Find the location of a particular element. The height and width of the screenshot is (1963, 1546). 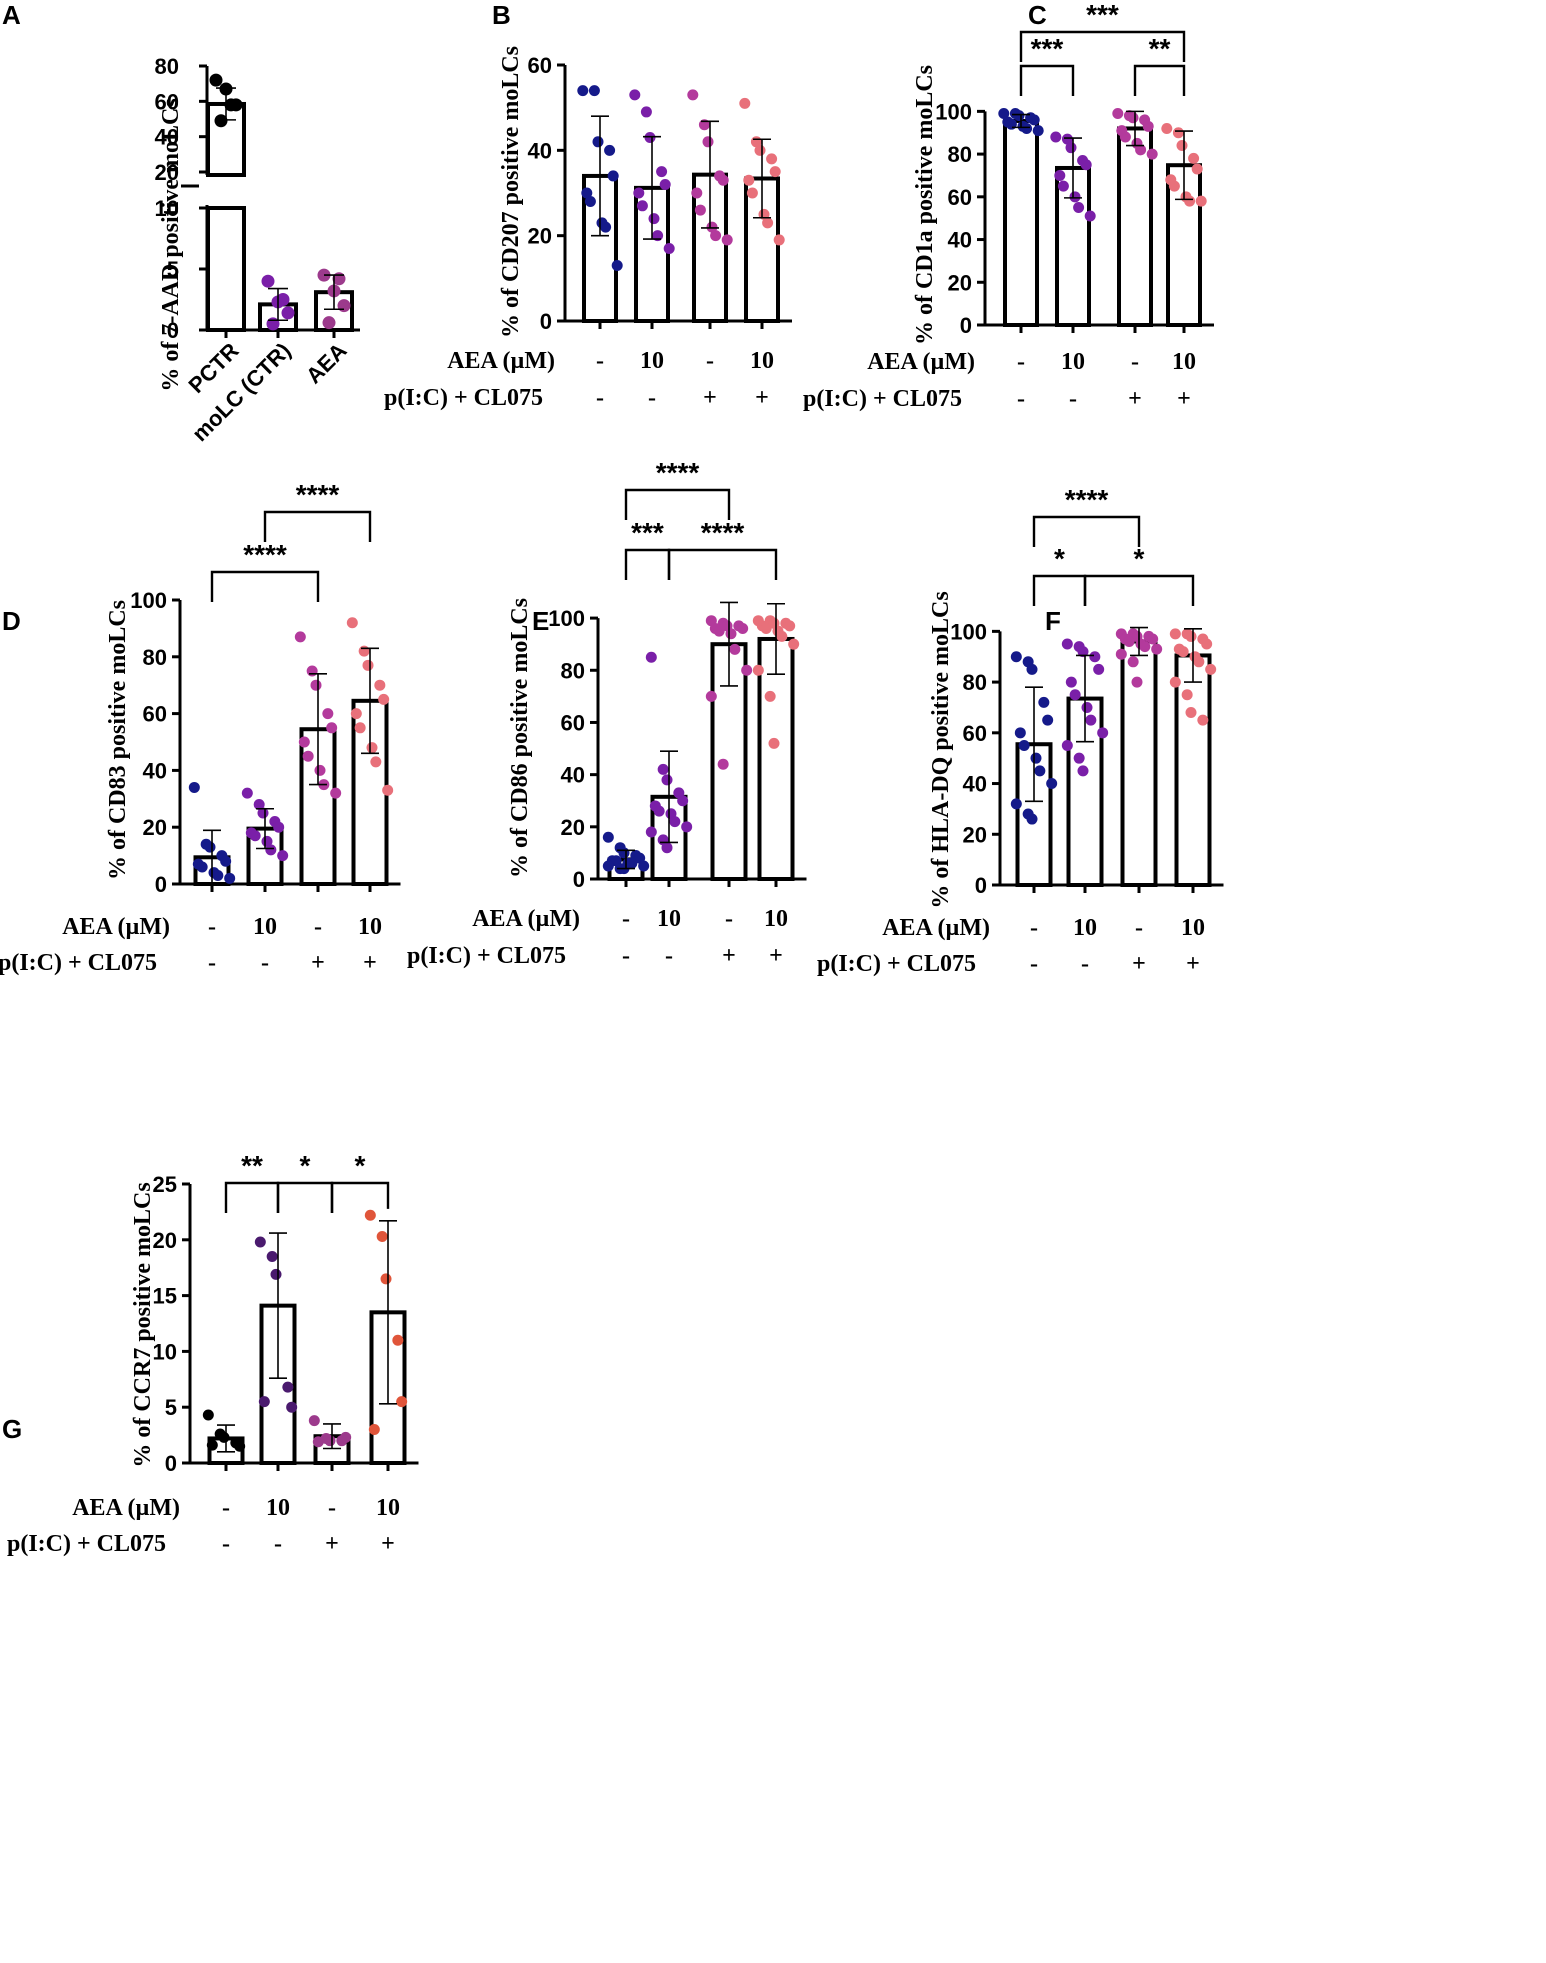

row-label-aea: AEA (µM) is located at coordinates (936, 928).